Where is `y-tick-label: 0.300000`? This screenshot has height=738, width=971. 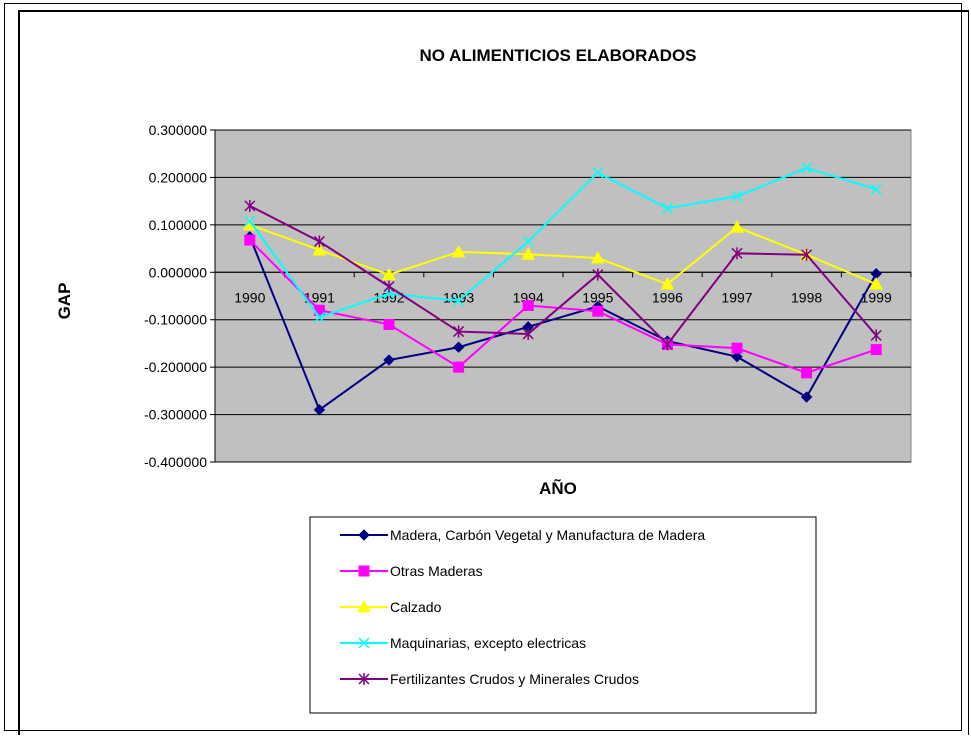
y-tick-label: 0.300000 is located at coordinates (178, 130).